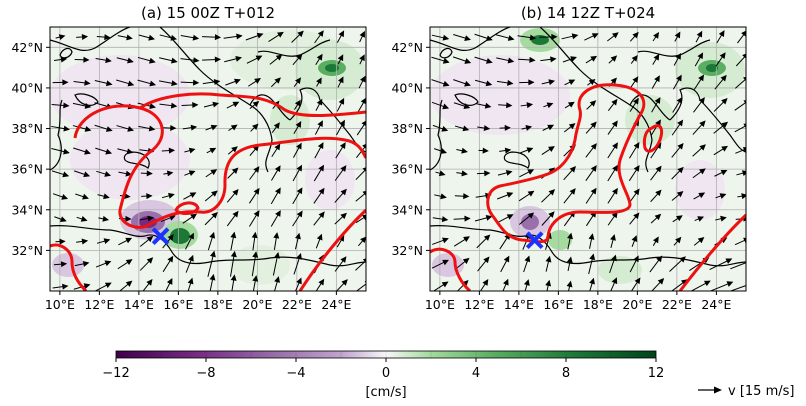 Image resolution: width=806 pixels, height=406 pixels. What do you see at coordinates (218, 304) in the screenshot?
I see `x-tick-label: 18°E` at bounding box center [218, 304].